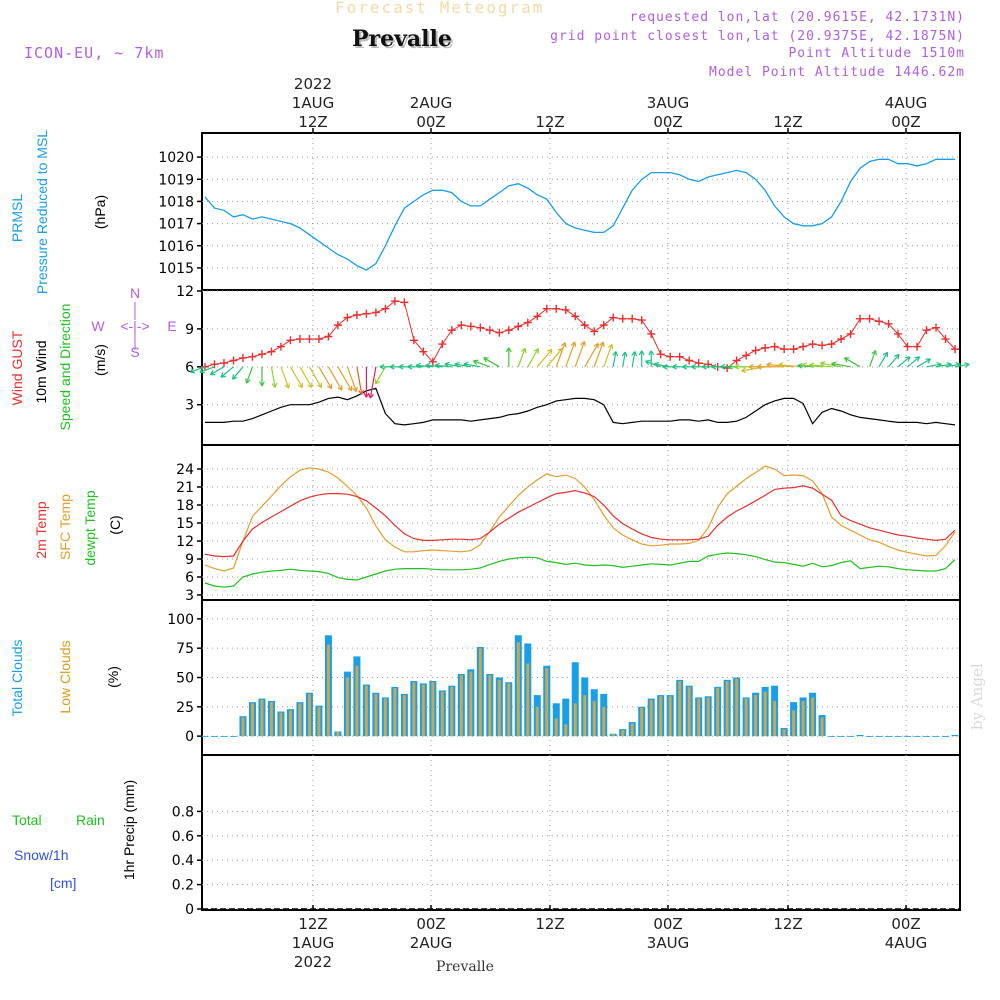 The height and width of the screenshot is (1000, 1000). Describe the element at coordinates (176, 225) in the screenshot. I see `y-tick-label: 1017` at that location.